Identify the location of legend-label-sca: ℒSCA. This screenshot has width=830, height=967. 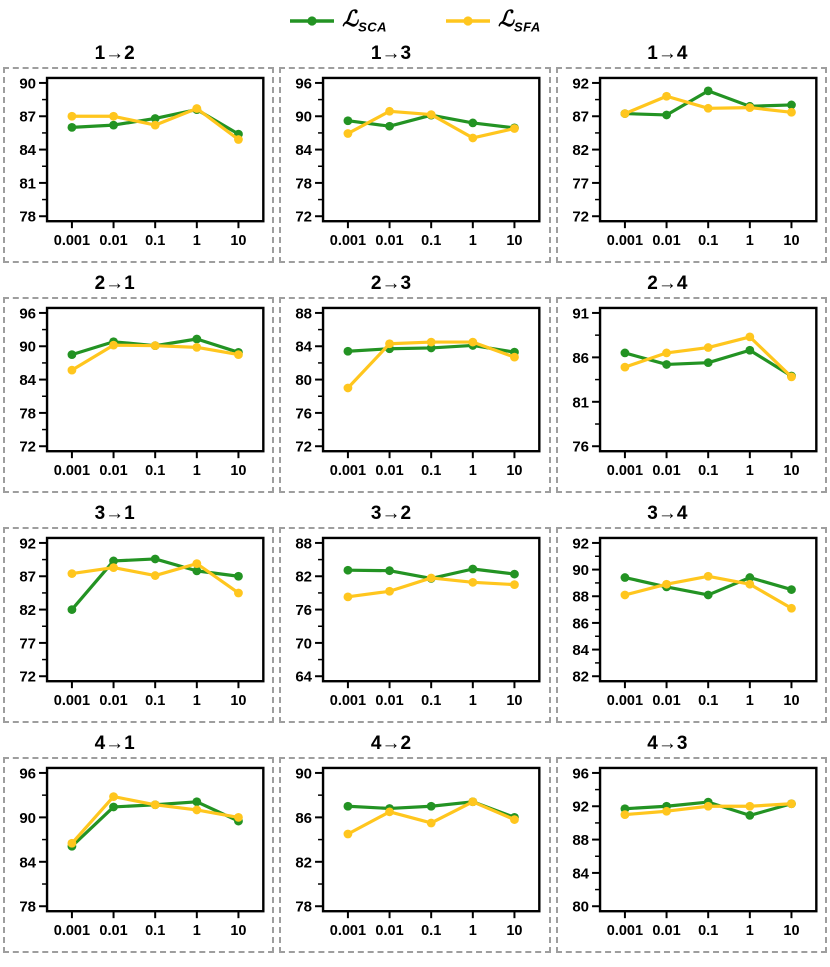
(365, 20).